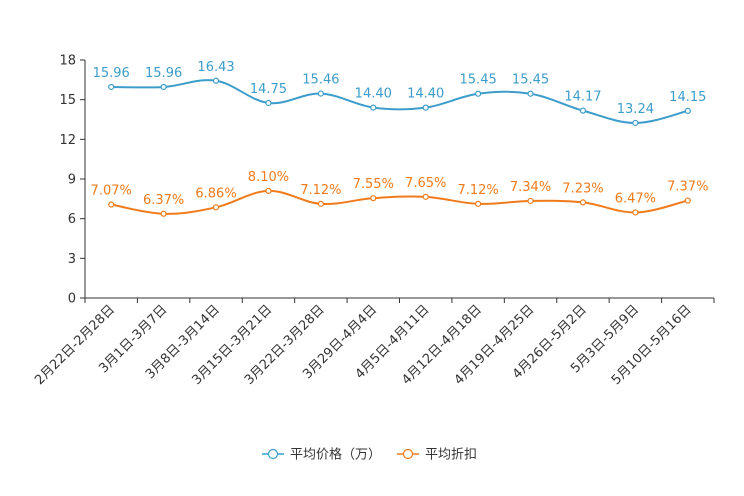 The width and height of the screenshot is (744, 496). What do you see at coordinates (111, 191) in the screenshot?
I see `data-label: 7.07%` at bounding box center [111, 191].